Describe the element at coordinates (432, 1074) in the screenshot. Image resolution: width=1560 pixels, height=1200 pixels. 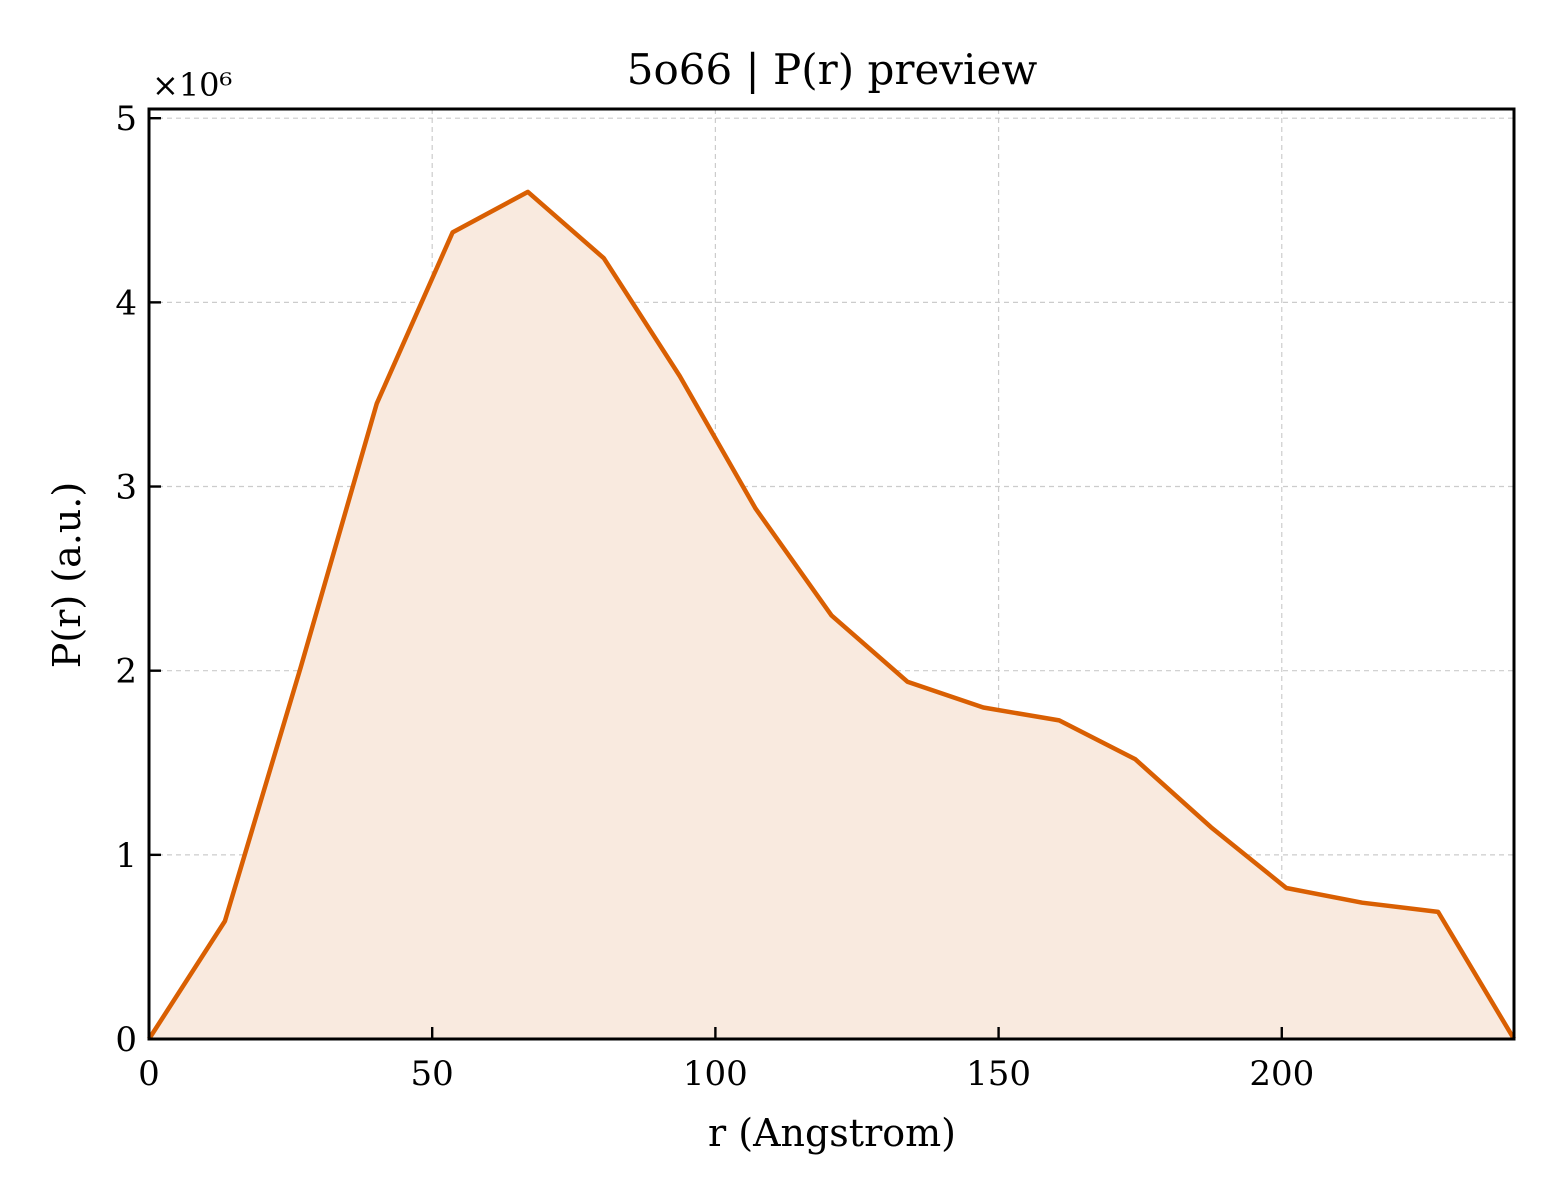
I see `x-tick-label: 50` at that location.